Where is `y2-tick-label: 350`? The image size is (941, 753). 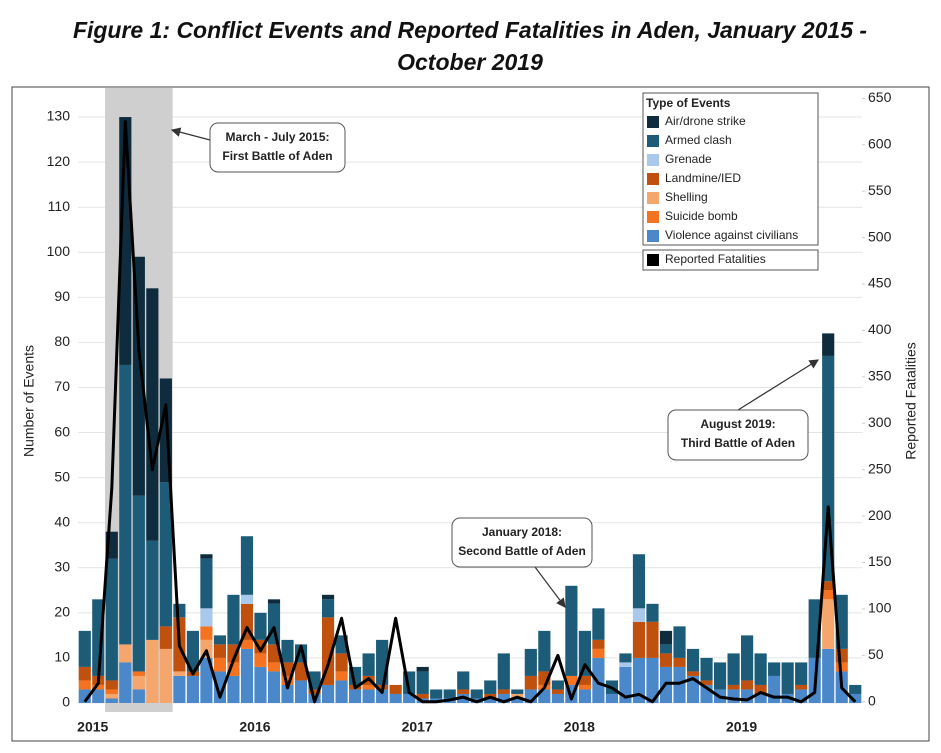 y2-tick-label: 350 is located at coordinates (880, 376).